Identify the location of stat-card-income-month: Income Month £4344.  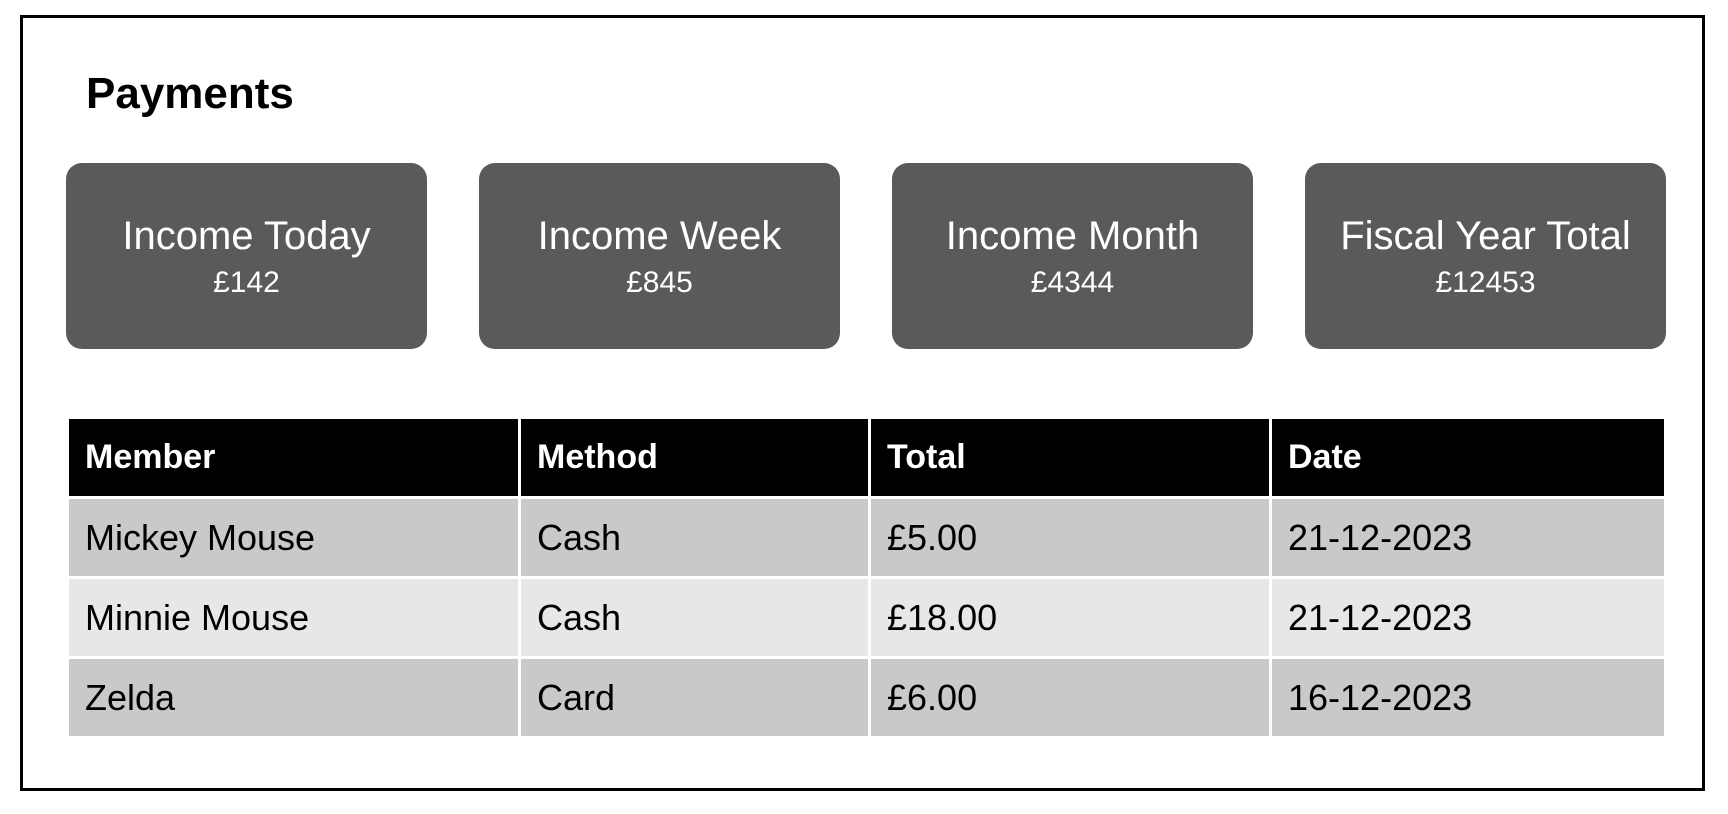
(1072, 256).